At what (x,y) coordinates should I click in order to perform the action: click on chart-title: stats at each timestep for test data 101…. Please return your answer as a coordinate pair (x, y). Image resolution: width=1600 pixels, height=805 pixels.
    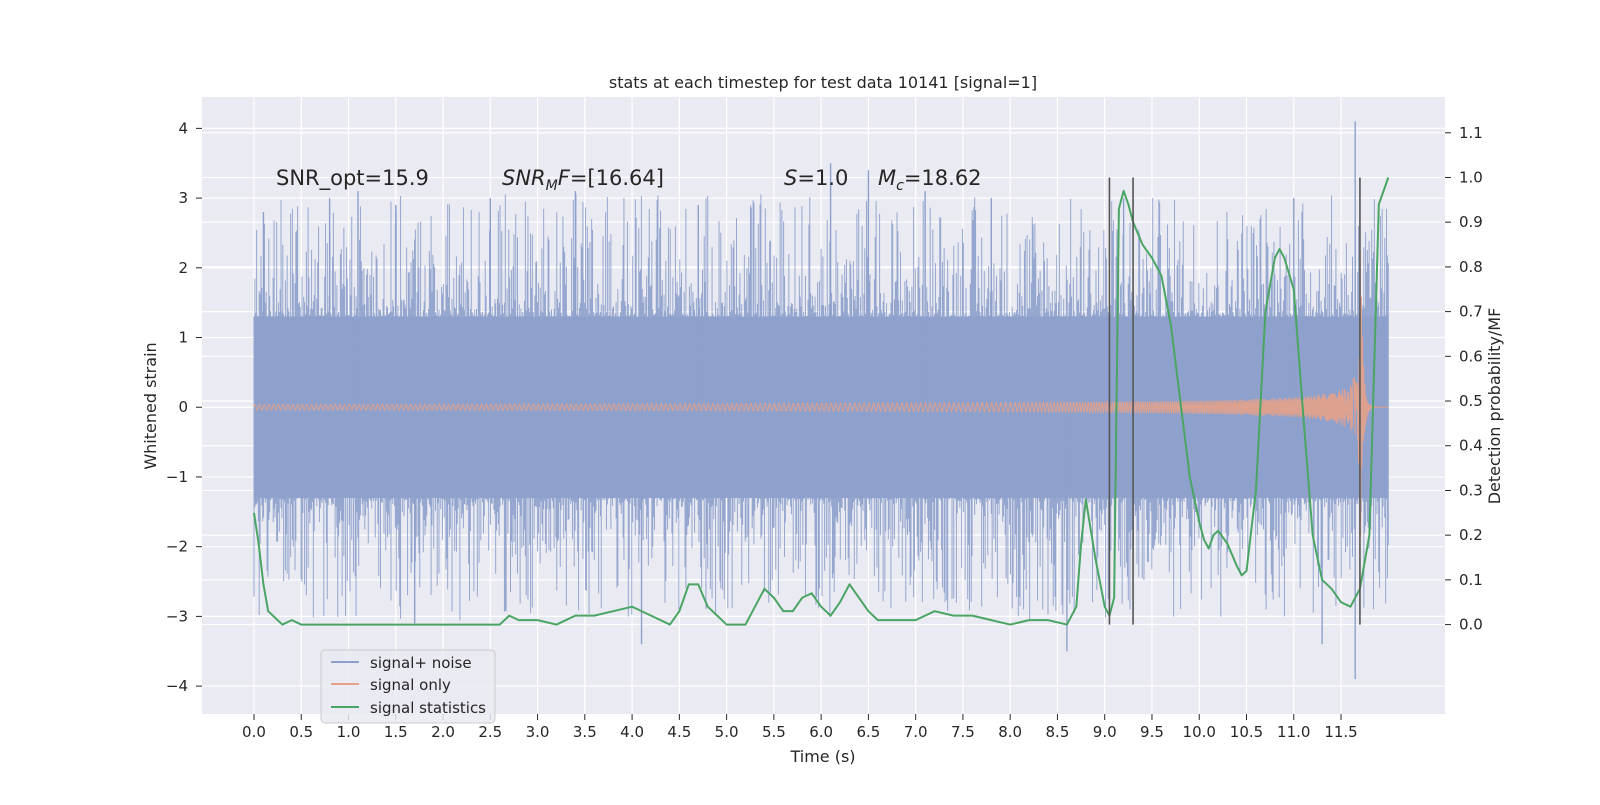
    Looking at the image, I should click on (823, 82).